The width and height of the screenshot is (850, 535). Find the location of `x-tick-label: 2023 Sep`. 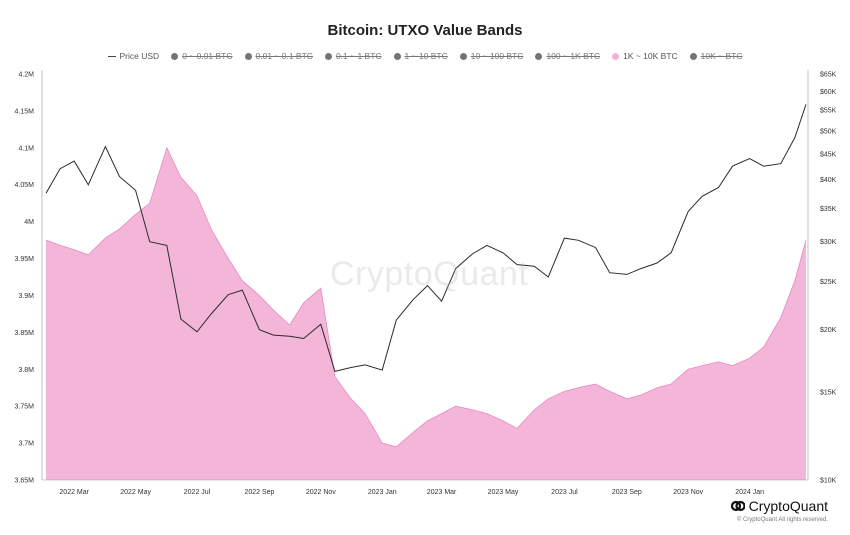

x-tick-label: 2023 Sep is located at coordinates (627, 492).